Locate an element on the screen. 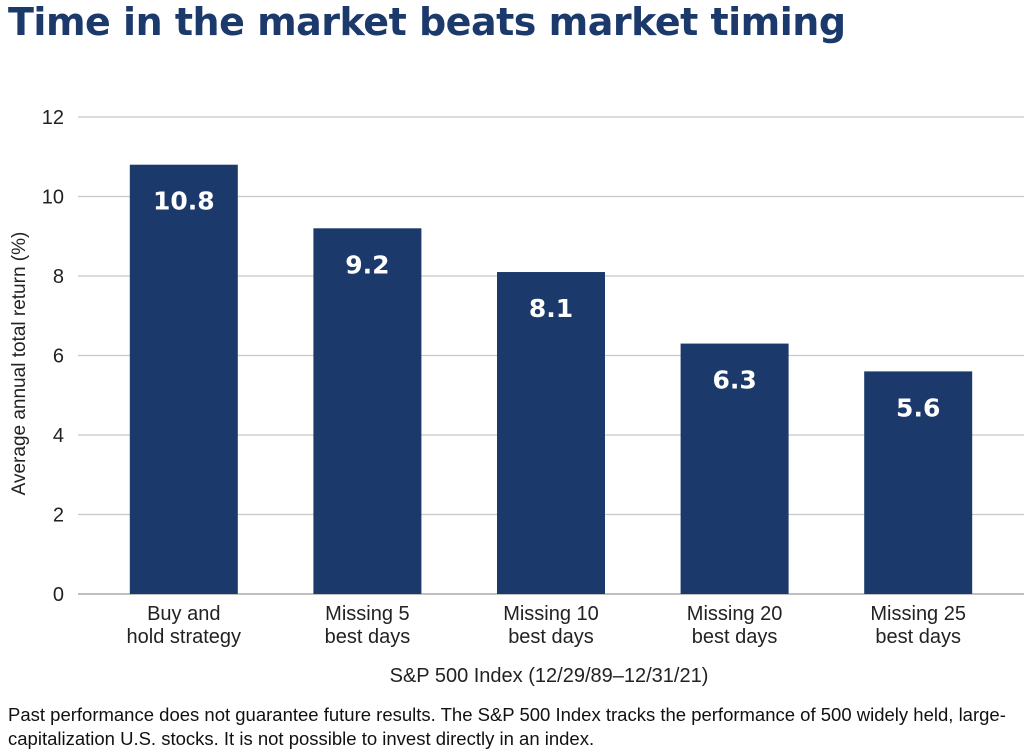 Image resolution: width=1024 pixels, height=752 pixels. x-axis-label: S&P 500 Index (12/29/89–12/31/21) is located at coordinates (549, 676).